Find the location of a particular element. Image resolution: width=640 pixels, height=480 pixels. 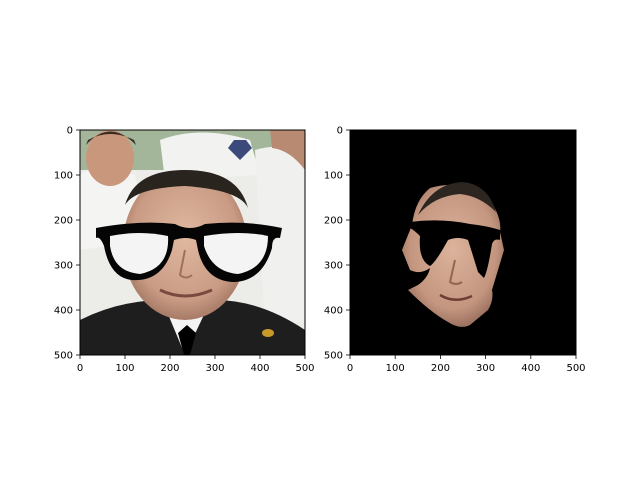

left-pin is located at coordinates (268, 333).